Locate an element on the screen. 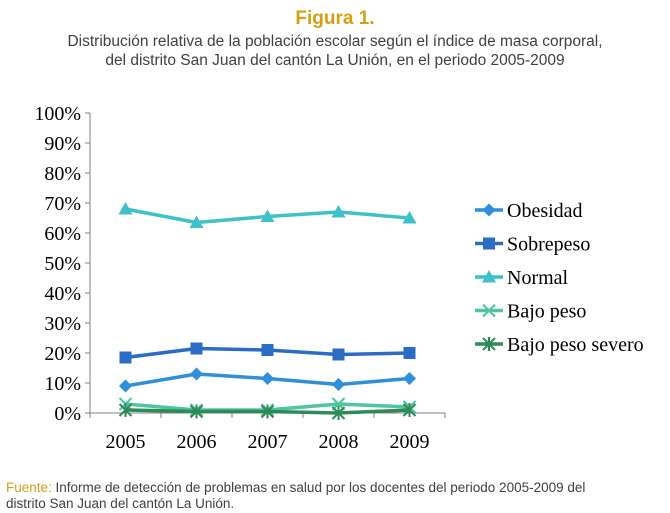 The image size is (670, 513). legend-marker-obesidad is located at coordinates (489, 210).